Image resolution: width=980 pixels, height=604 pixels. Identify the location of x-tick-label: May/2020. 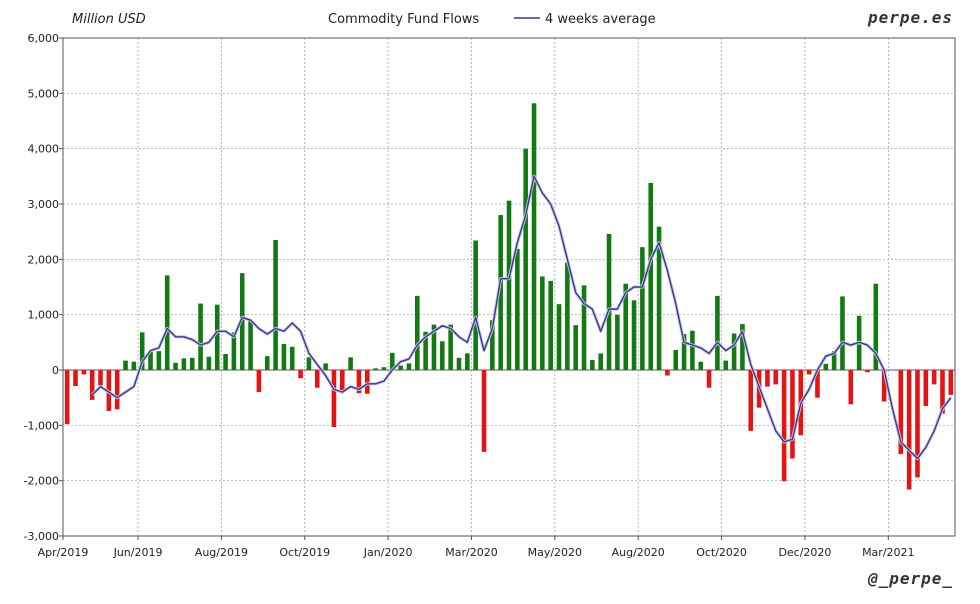
(555, 552).